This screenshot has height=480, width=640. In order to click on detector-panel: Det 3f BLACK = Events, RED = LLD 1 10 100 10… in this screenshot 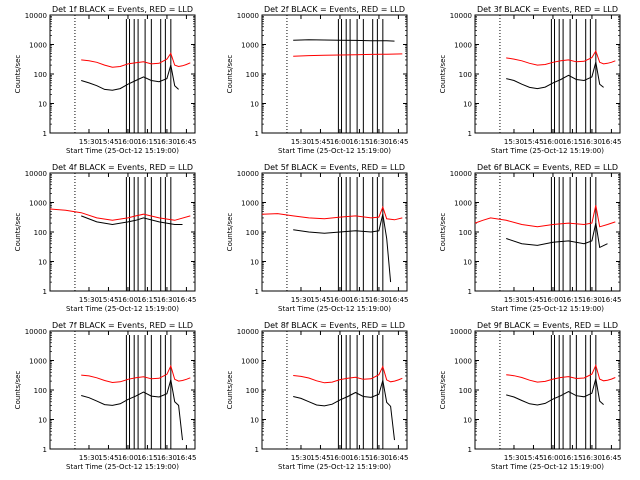, I will do `click(530, 80)`.